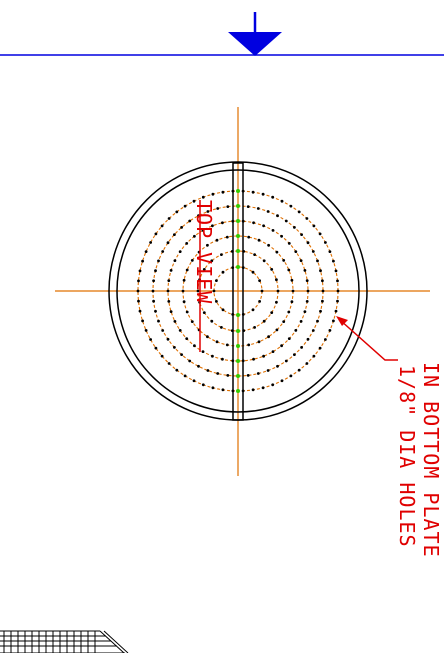  Describe the element at coordinates (238, 291) in the screenshot. I see `center-divider-plate` at that location.